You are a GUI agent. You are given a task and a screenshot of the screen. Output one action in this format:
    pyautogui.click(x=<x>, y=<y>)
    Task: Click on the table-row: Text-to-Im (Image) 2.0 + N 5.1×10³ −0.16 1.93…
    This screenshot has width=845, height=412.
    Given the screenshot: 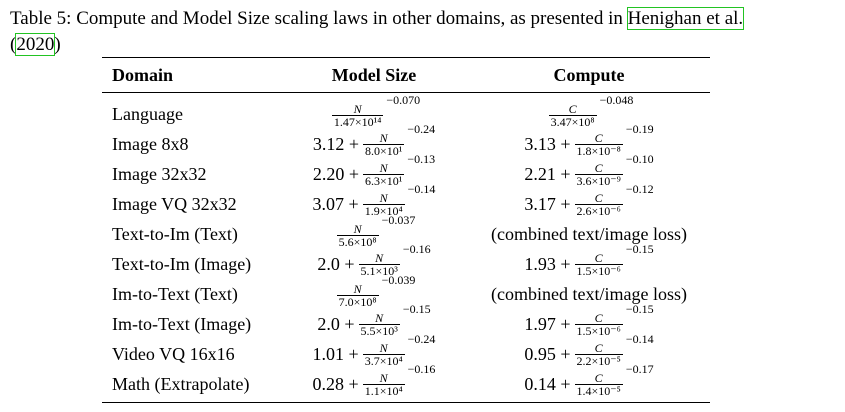 What is the action you would take?
    pyautogui.click(x=406, y=260)
    